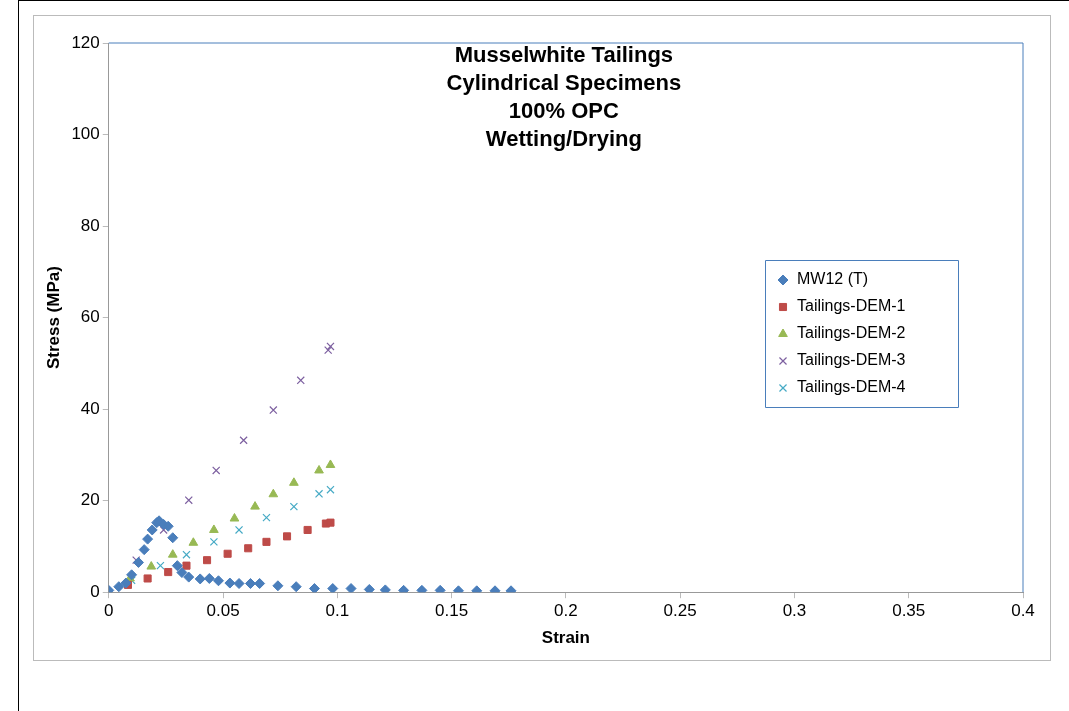 The height and width of the screenshot is (711, 1069). I want to click on x-tick-label: 0.35, so click(909, 611).